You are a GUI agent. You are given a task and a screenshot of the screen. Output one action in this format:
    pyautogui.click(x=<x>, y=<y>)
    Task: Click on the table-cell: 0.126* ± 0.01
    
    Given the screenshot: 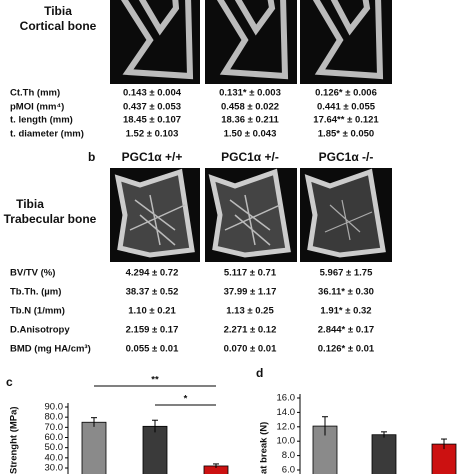 What is the action you would take?
    pyautogui.click(x=346, y=349)
    